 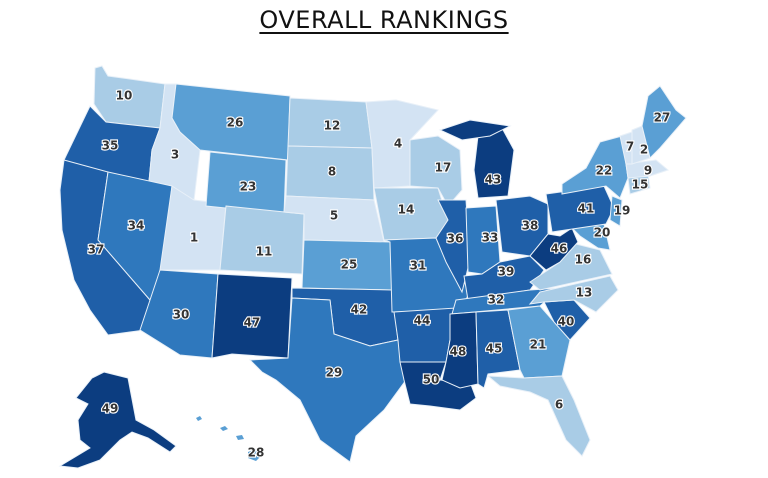 I want to click on label-il: 36, so click(x=455, y=239).